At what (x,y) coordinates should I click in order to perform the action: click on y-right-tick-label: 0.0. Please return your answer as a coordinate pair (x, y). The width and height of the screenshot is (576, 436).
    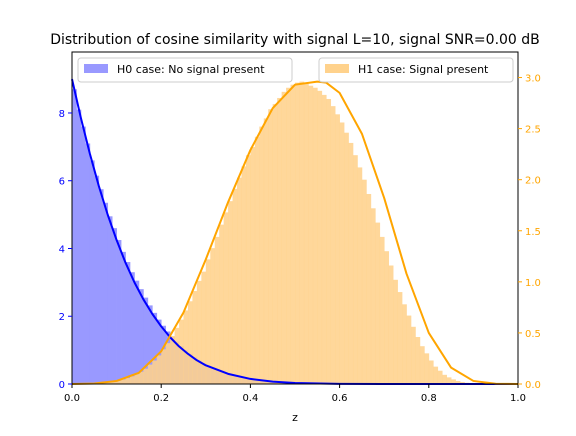
    Looking at the image, I should click on (533, 385).